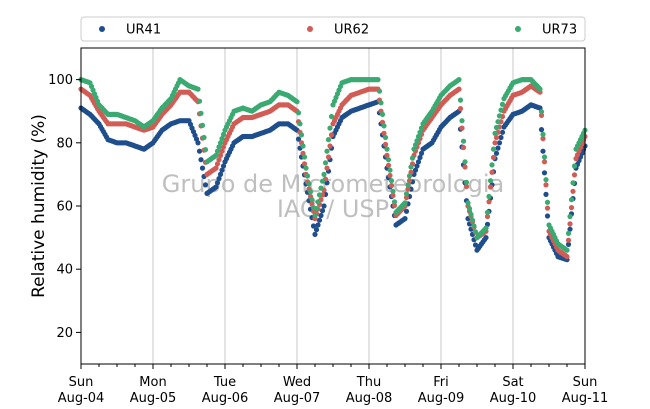 This screenshot has width=650, height=409. I want to click on x-tick-label-date: Aug-04, so click(81, 398).